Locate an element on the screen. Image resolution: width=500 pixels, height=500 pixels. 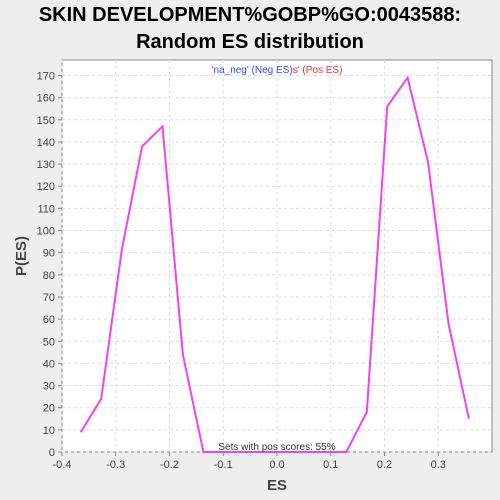
y-tick-label: 140 is located at coordinates (46, 143).